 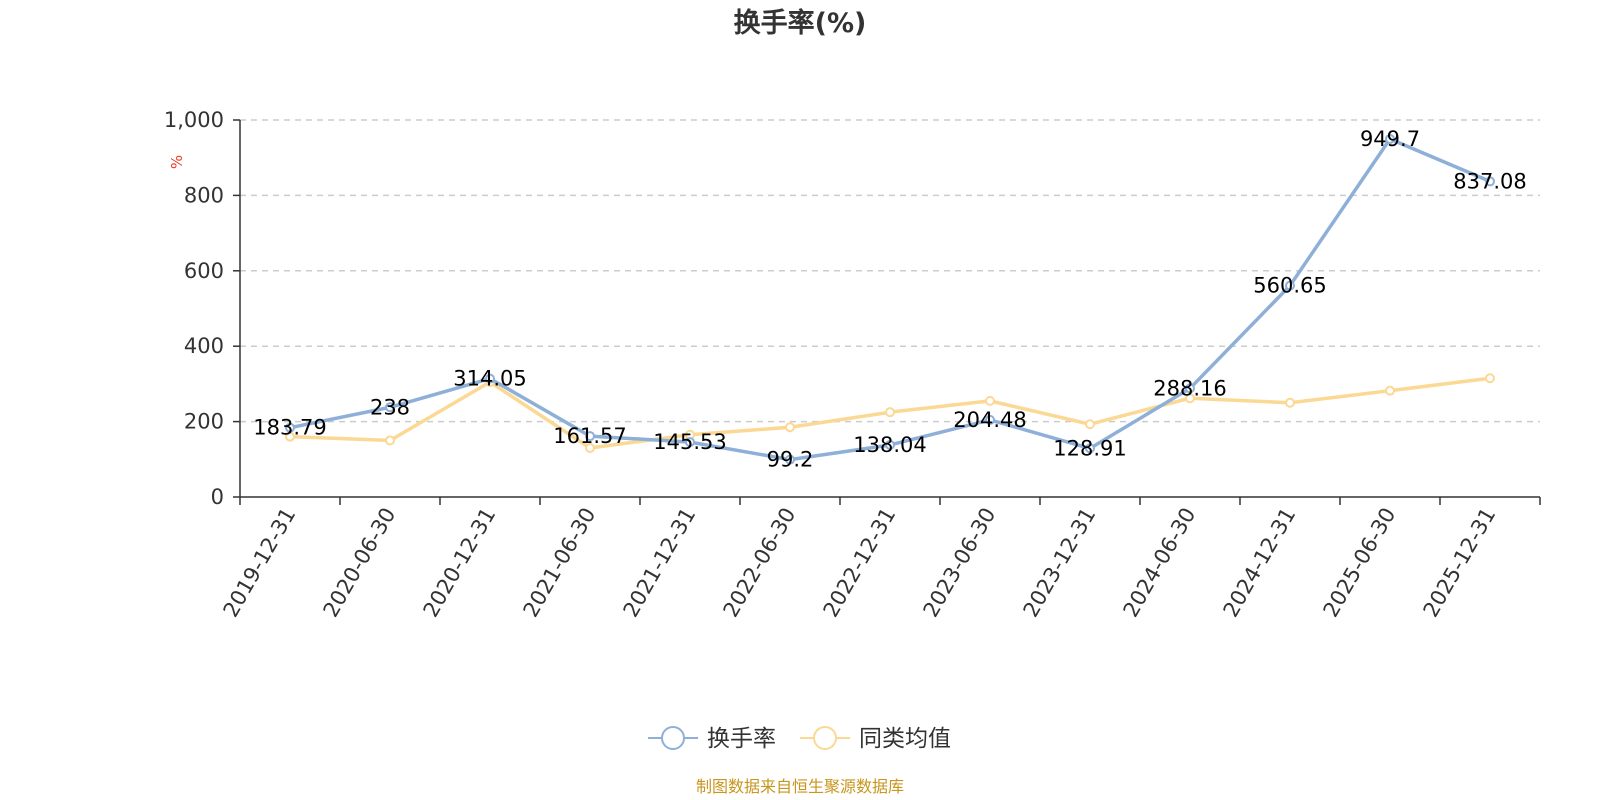 What do you see at coordinates (1160, 563) in the screenshot?
I see `x-tick-label: 2024-06-30` at bounding box center [1160, 563].